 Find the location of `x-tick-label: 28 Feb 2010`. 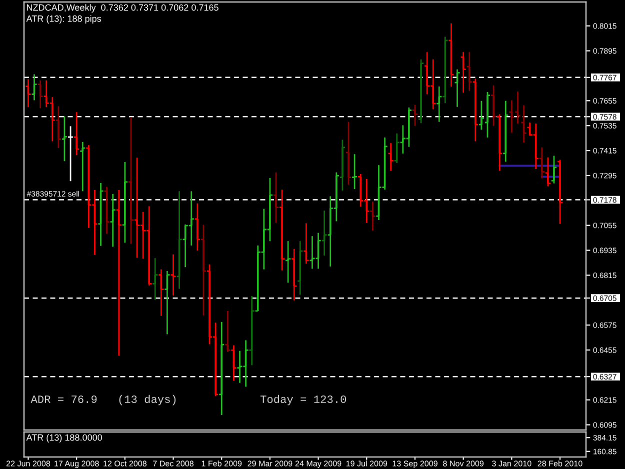

x-tick-label: 28 Feb 2010 is located at coordinates (560, 463).